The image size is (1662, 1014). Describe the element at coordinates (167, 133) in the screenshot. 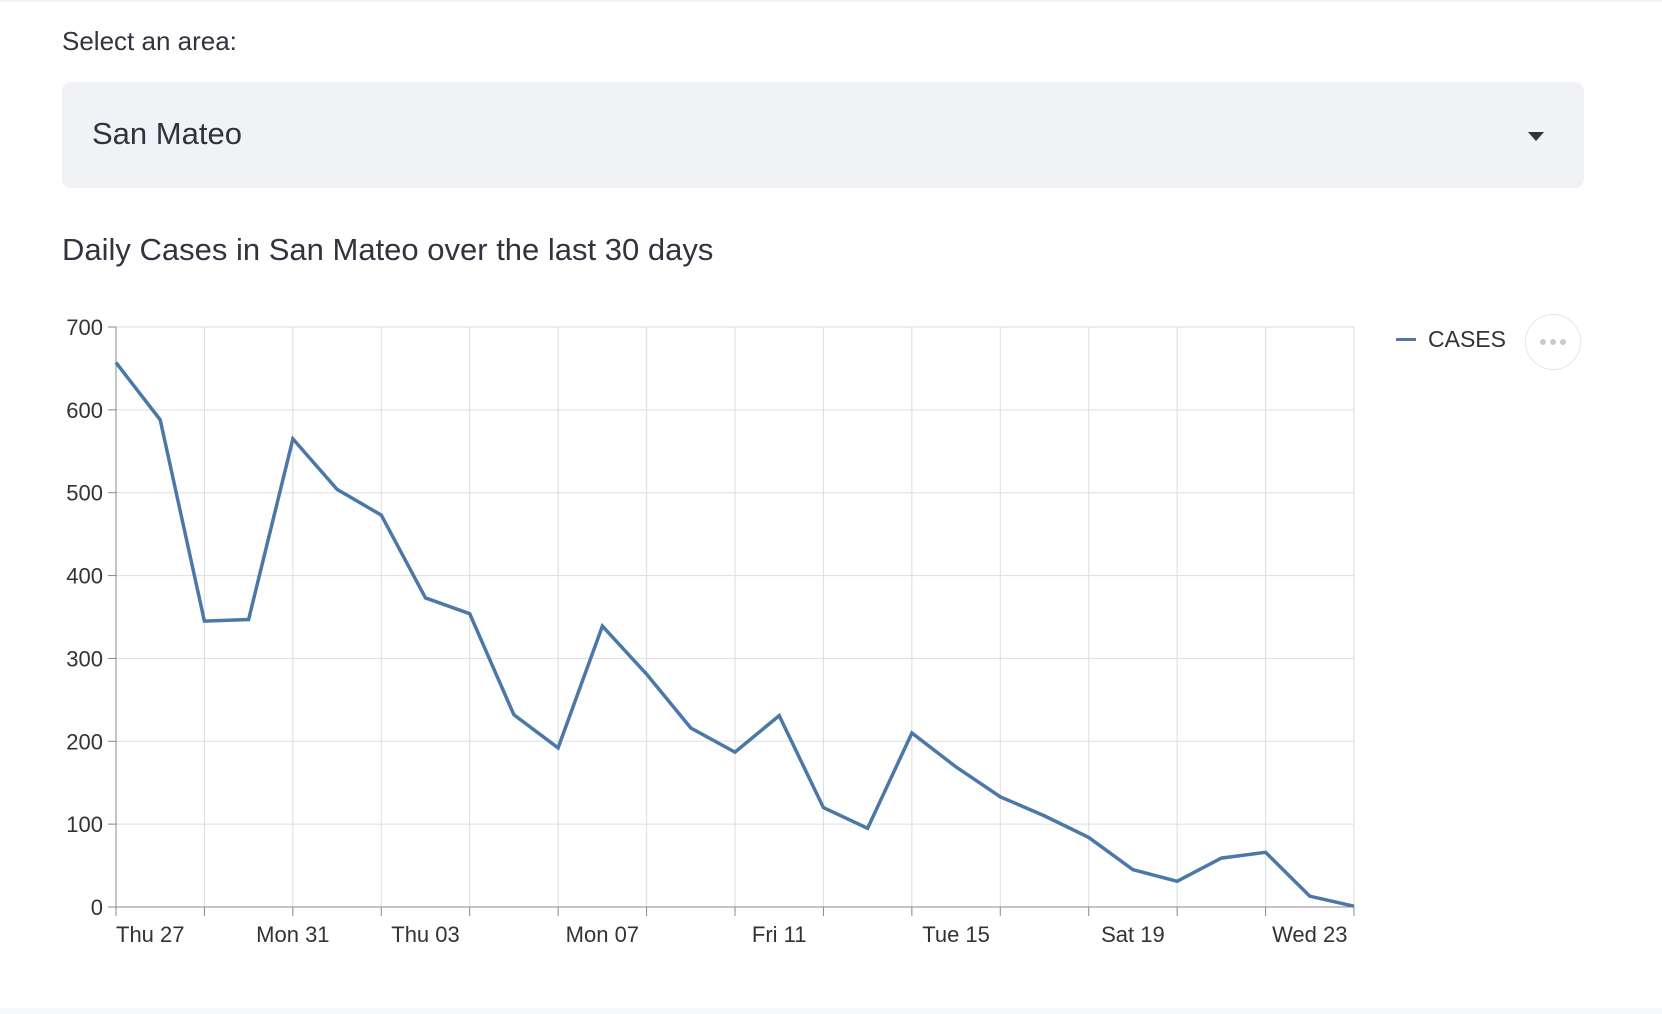

I see `area-select-value: San Mateo` at that location.